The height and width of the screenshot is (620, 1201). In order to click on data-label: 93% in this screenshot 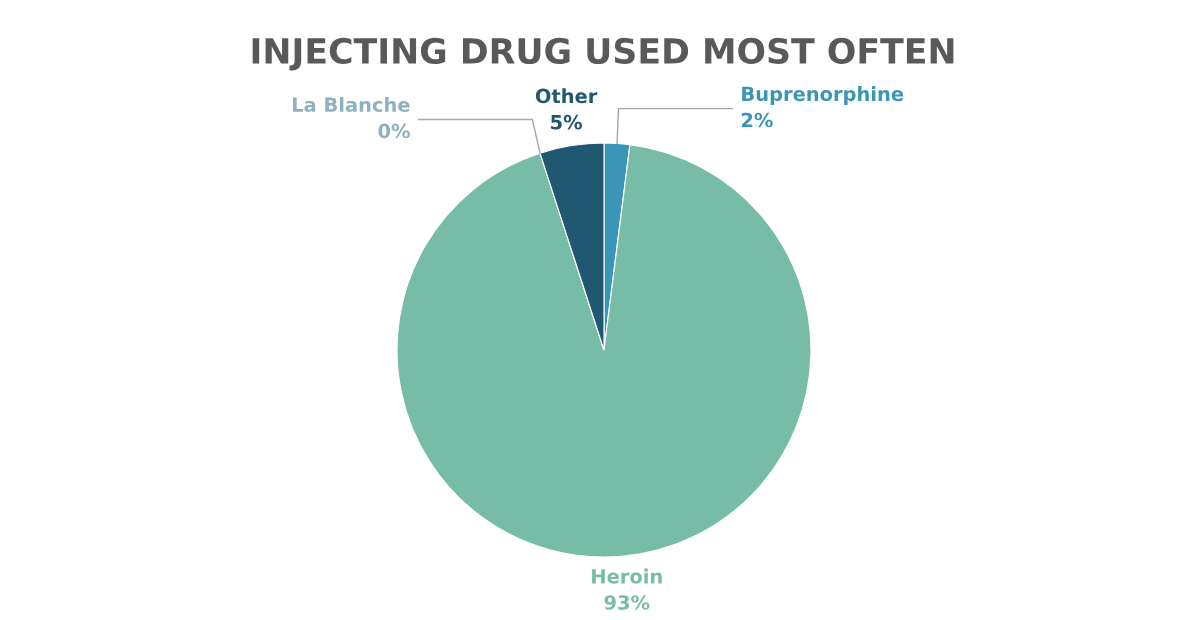, I will do `click(627, 602)`.